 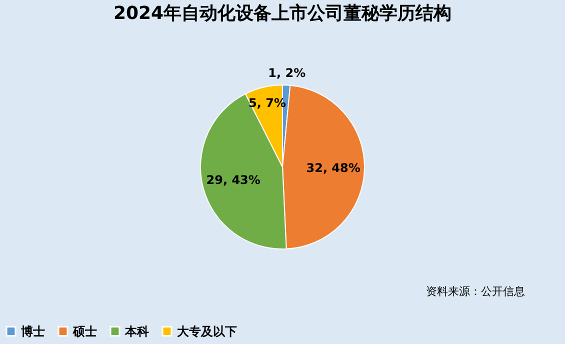 What do you see at coordinates (282, 13) in the screenshot?
I see `chart-title: 2024年自动化设备上市公司董秘学历结构` at bounding box center [282, 13].